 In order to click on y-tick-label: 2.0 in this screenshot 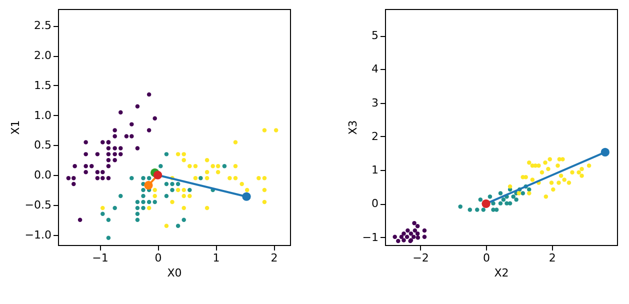, I will do `click(43, 55)`.